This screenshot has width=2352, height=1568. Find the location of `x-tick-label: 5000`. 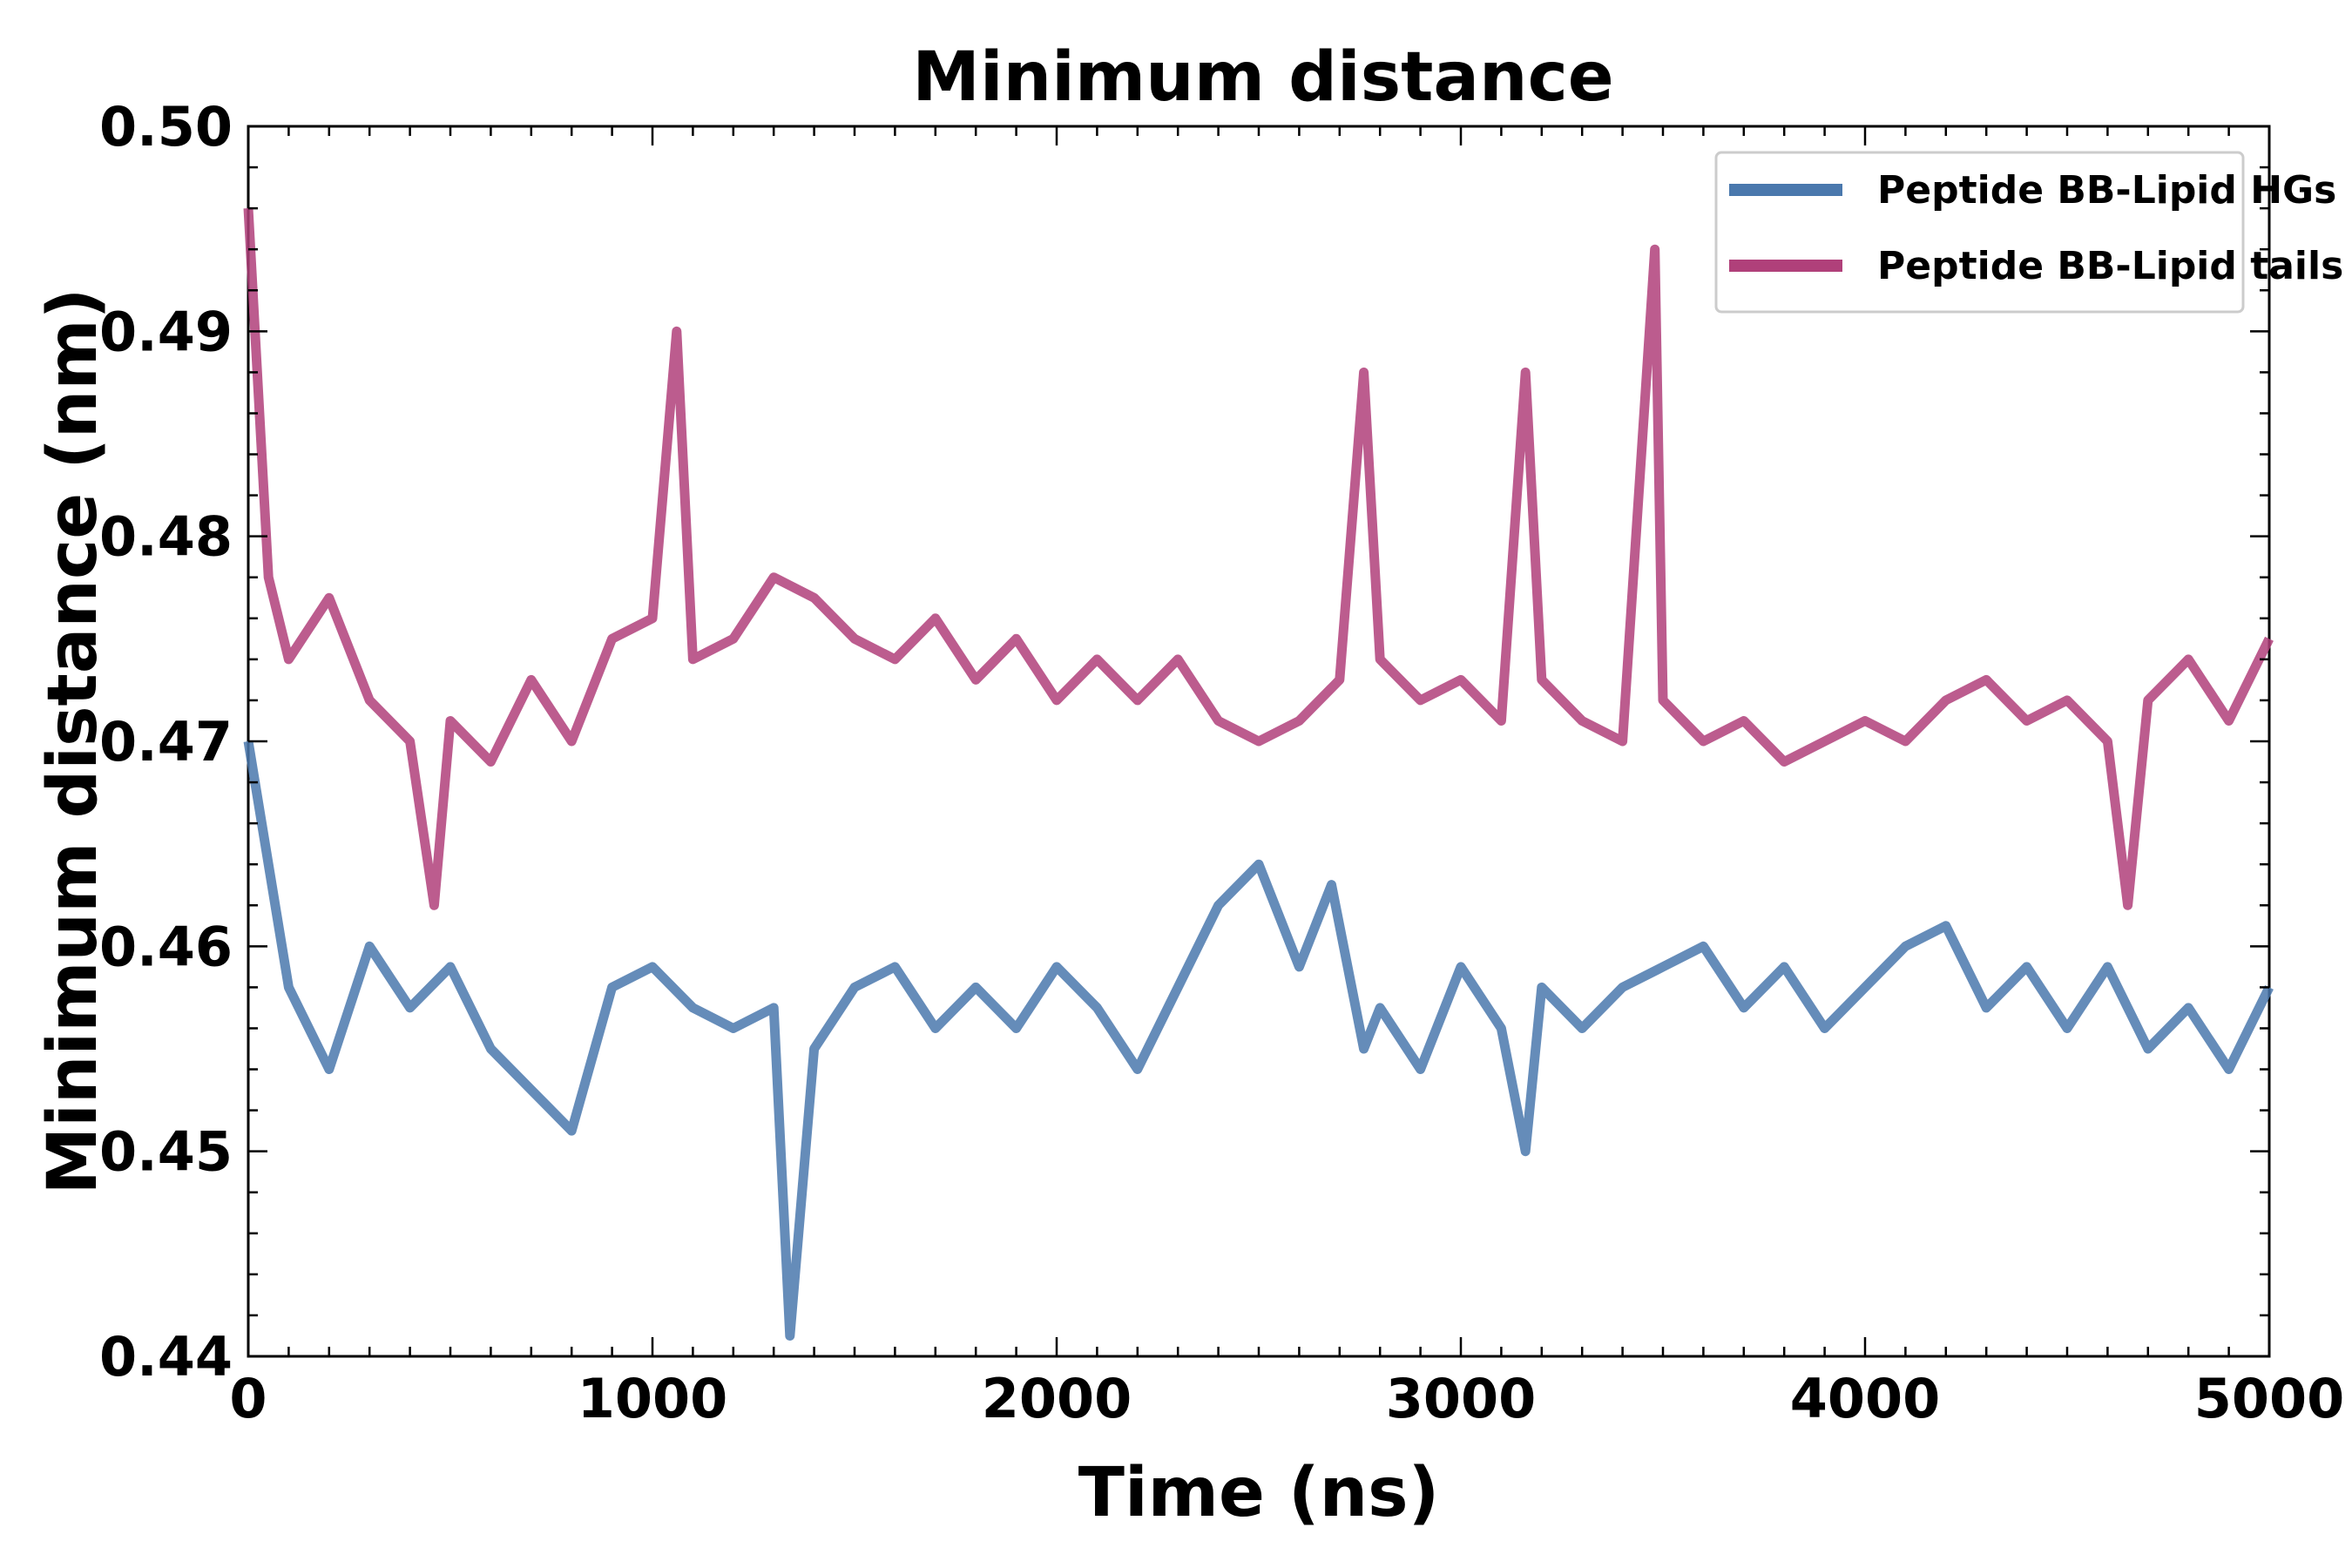

x-tick-label: 5000 is located at coordinates (2270, 1398).